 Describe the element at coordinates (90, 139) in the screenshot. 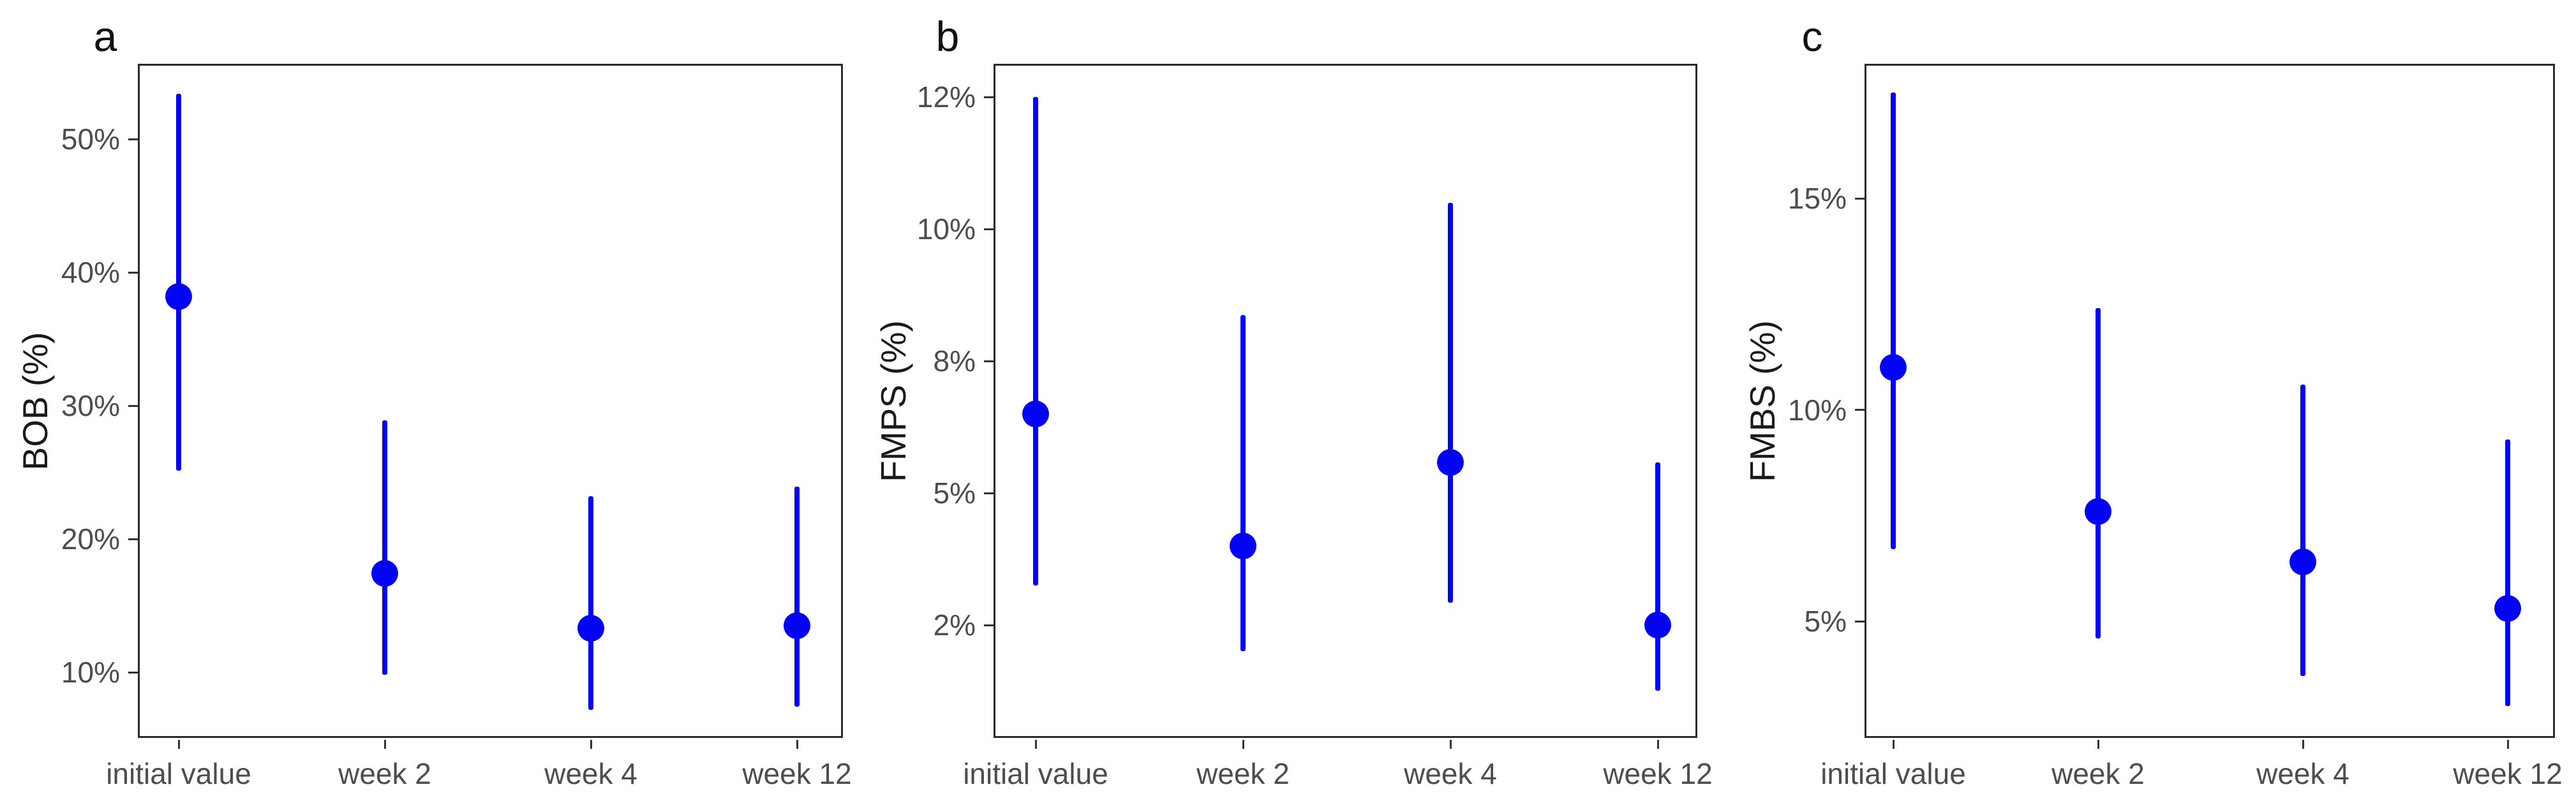

I see `y-tick-label: 50%` at that location.